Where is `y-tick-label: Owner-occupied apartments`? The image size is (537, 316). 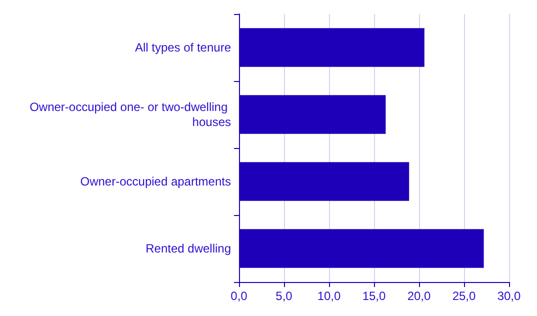
y-tick-label: Owner-occupied apartments is located at coordinates (155, 181).